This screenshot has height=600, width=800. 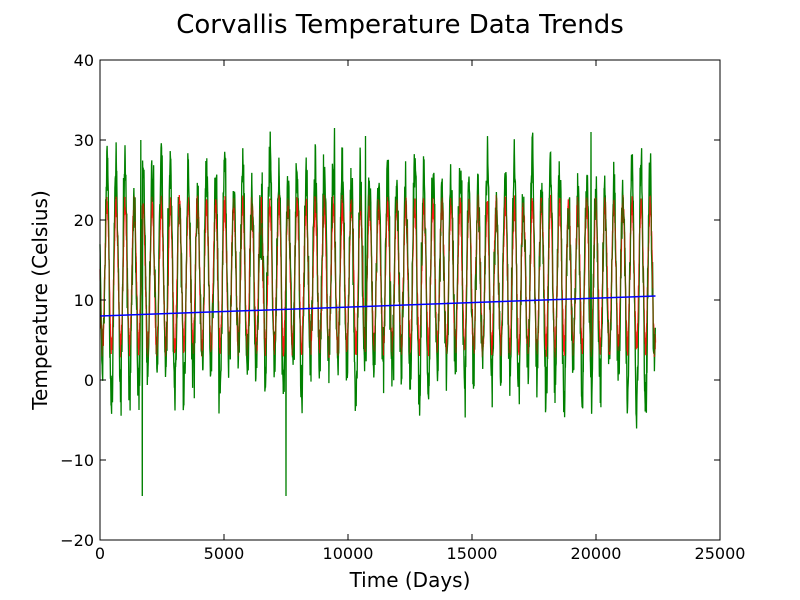 I want to click on y-tick-label: 0, so click(x=89, y=380).